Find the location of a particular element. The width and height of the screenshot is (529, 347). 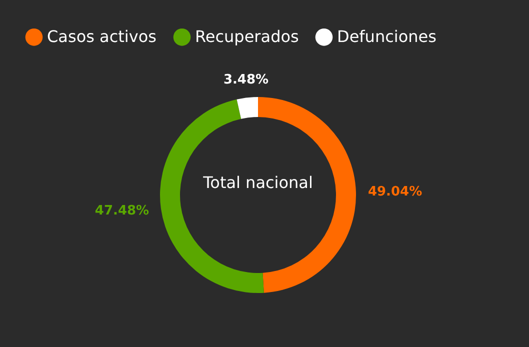

data-label: 49.04% is located at coordinates (395, 192).